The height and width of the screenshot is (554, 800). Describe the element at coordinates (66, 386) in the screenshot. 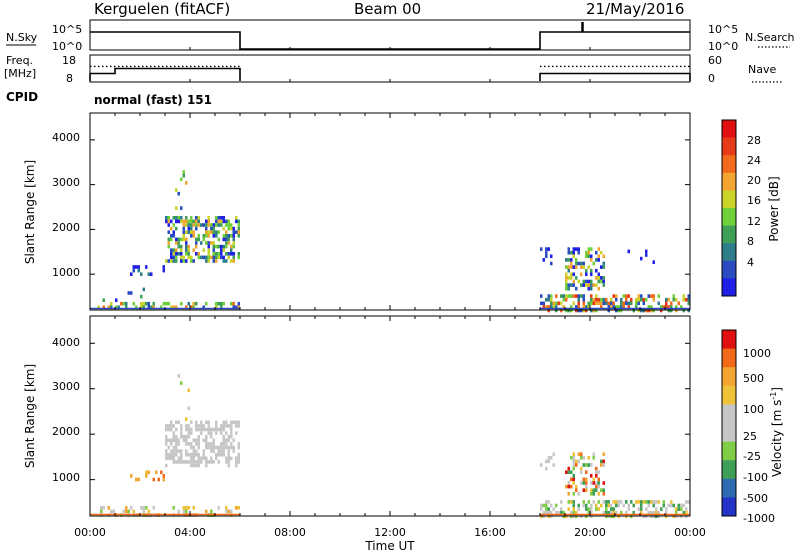

I see `velocity-ytick-3000: 3000` at that location.